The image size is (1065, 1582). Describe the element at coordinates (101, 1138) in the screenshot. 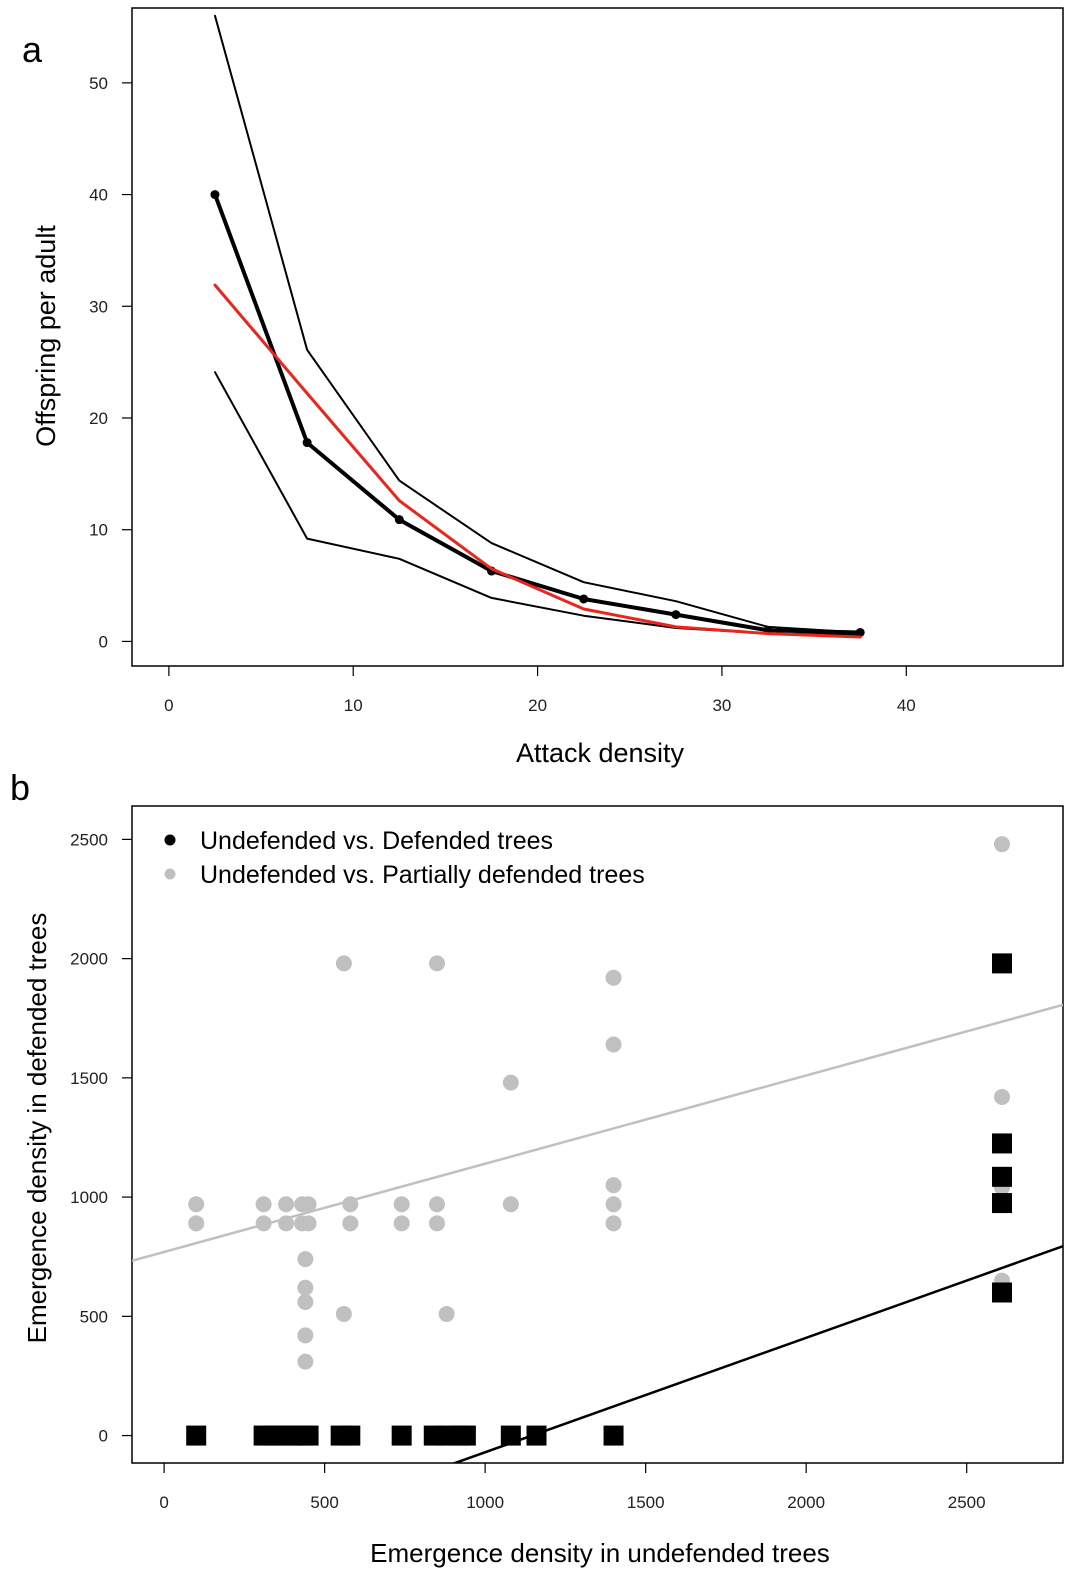

I see `panel-b-y-axis: 0 500 1000 1500 2000 2500` at that location.